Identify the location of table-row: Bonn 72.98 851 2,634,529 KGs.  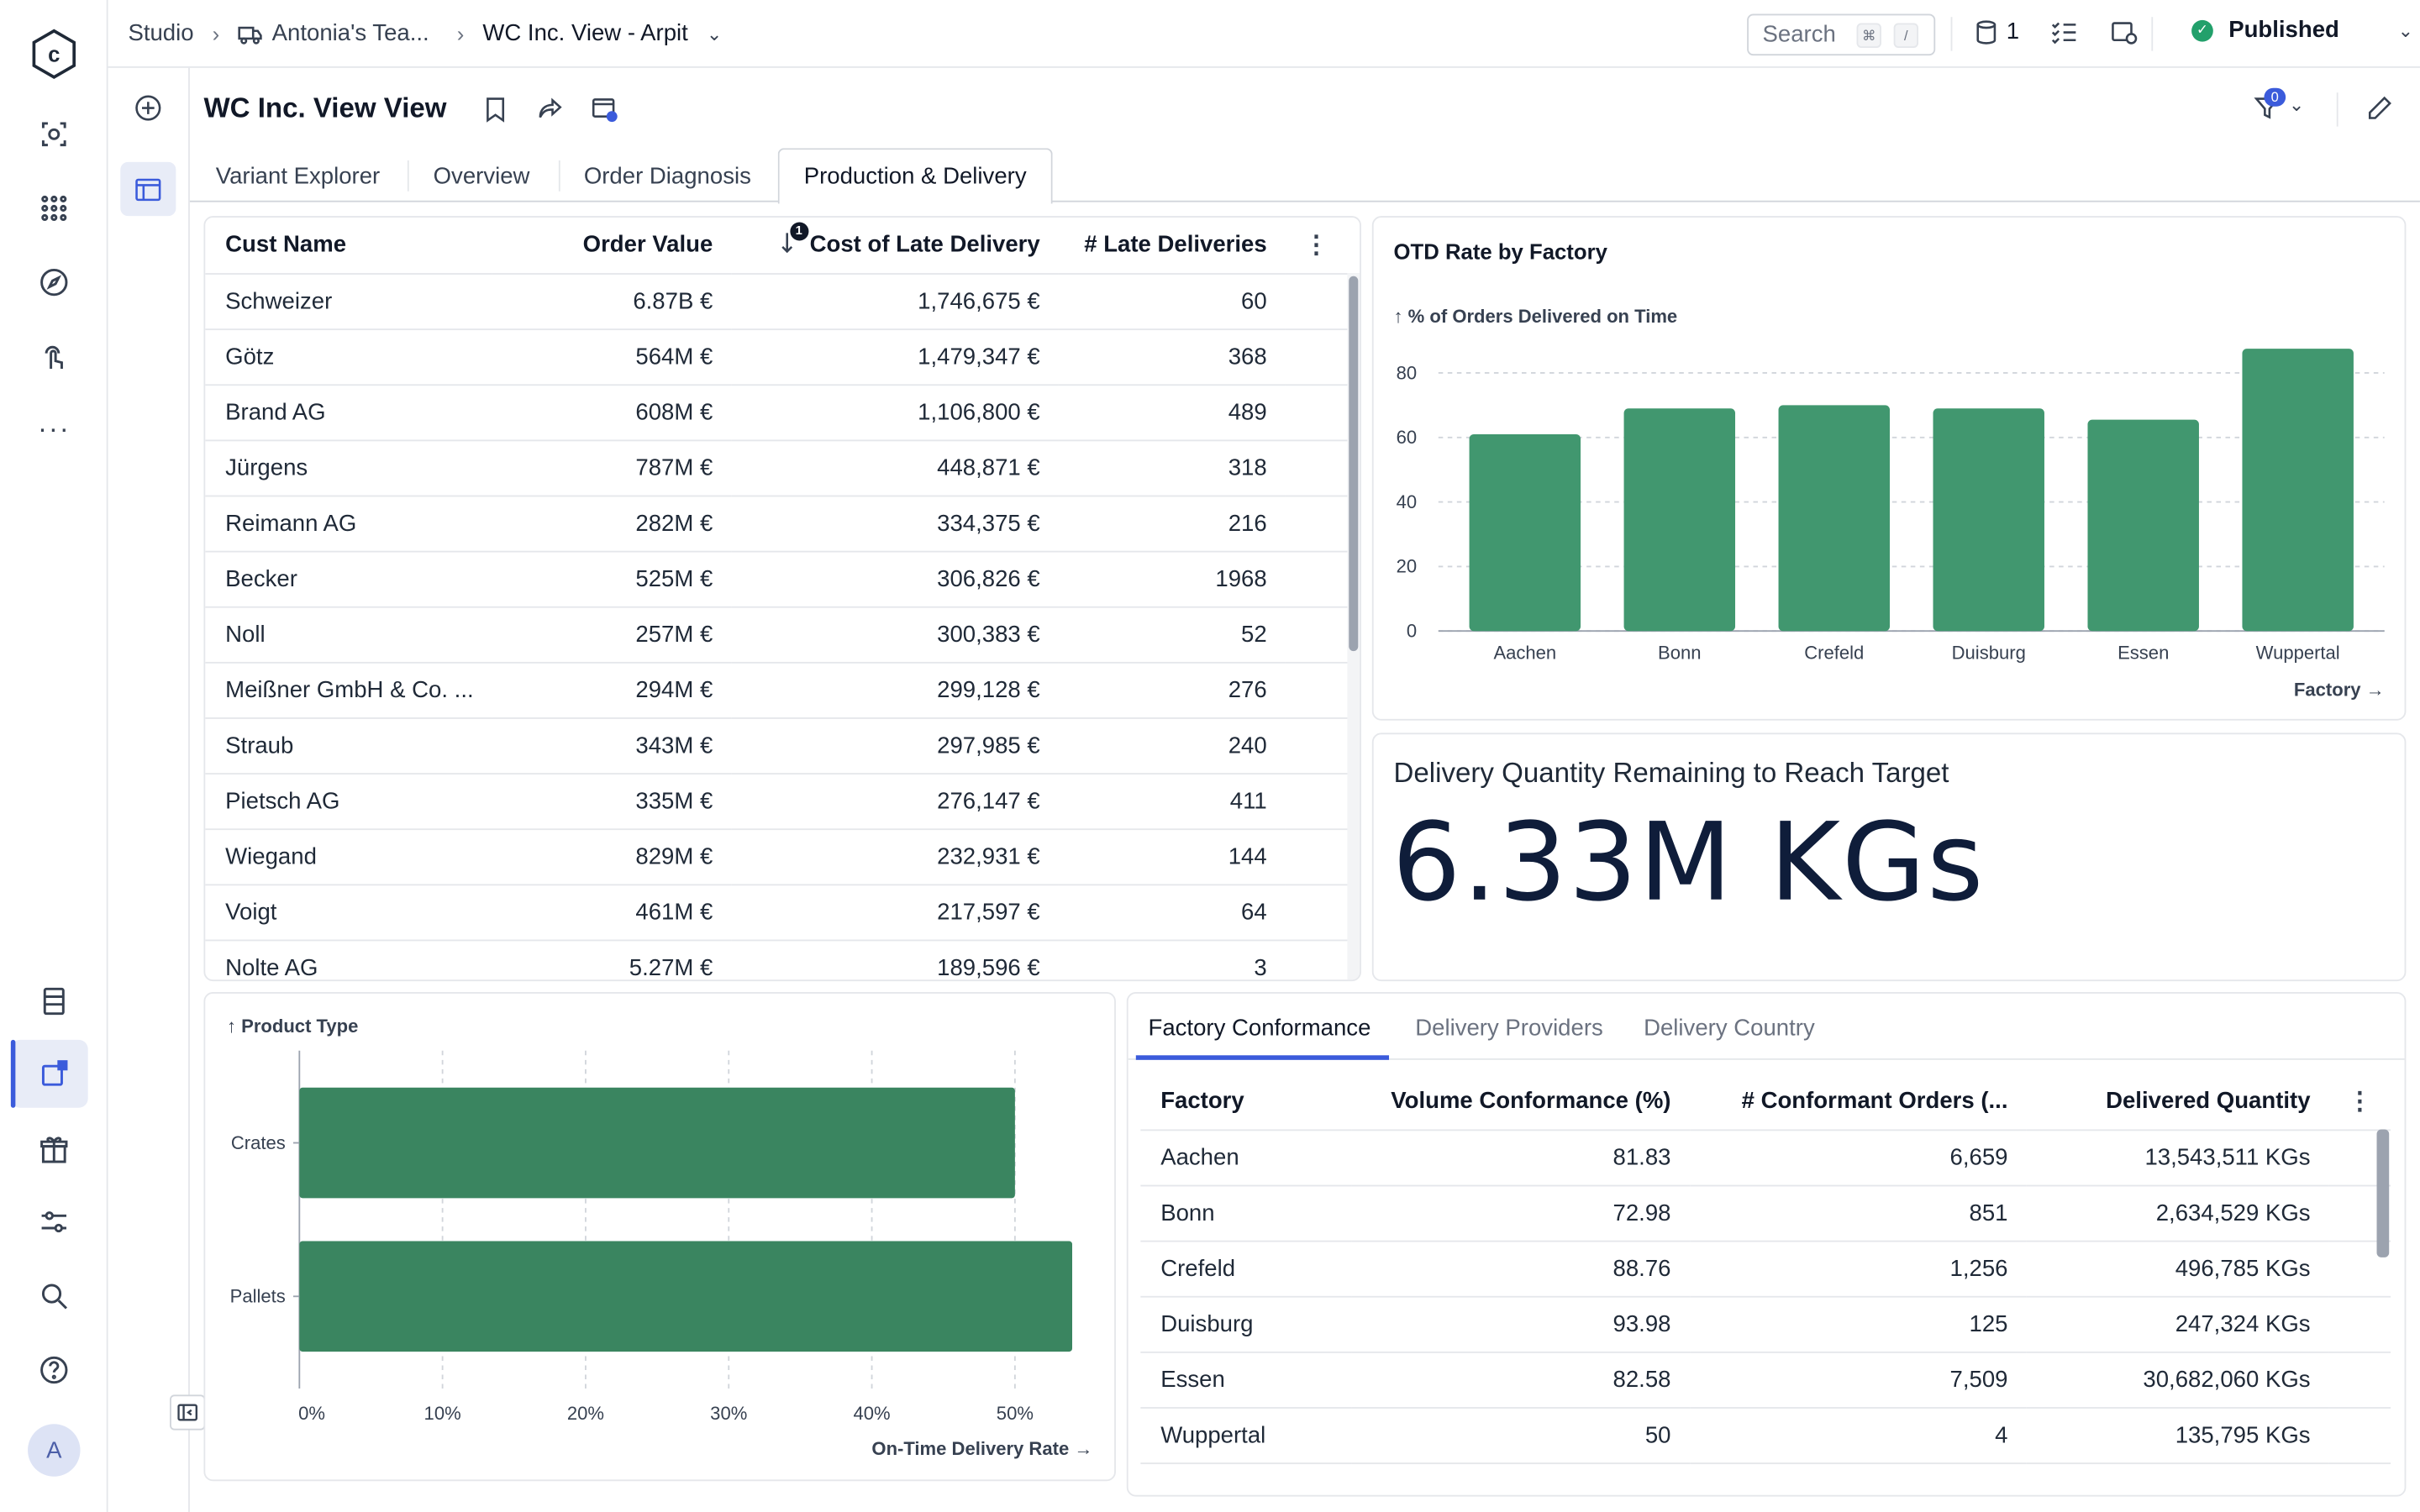
(1765, 1213).